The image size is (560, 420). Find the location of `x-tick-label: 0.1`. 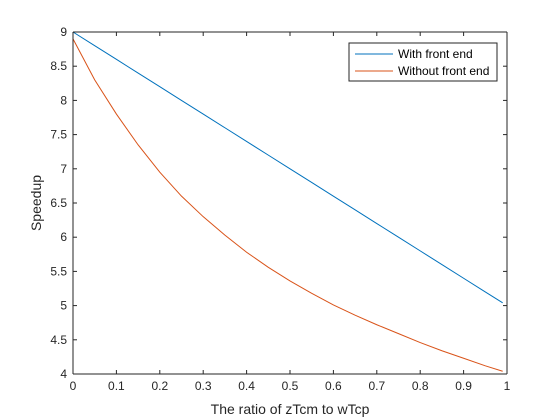

x-tick-label: 0.1 is located at coordinates (116, 386).